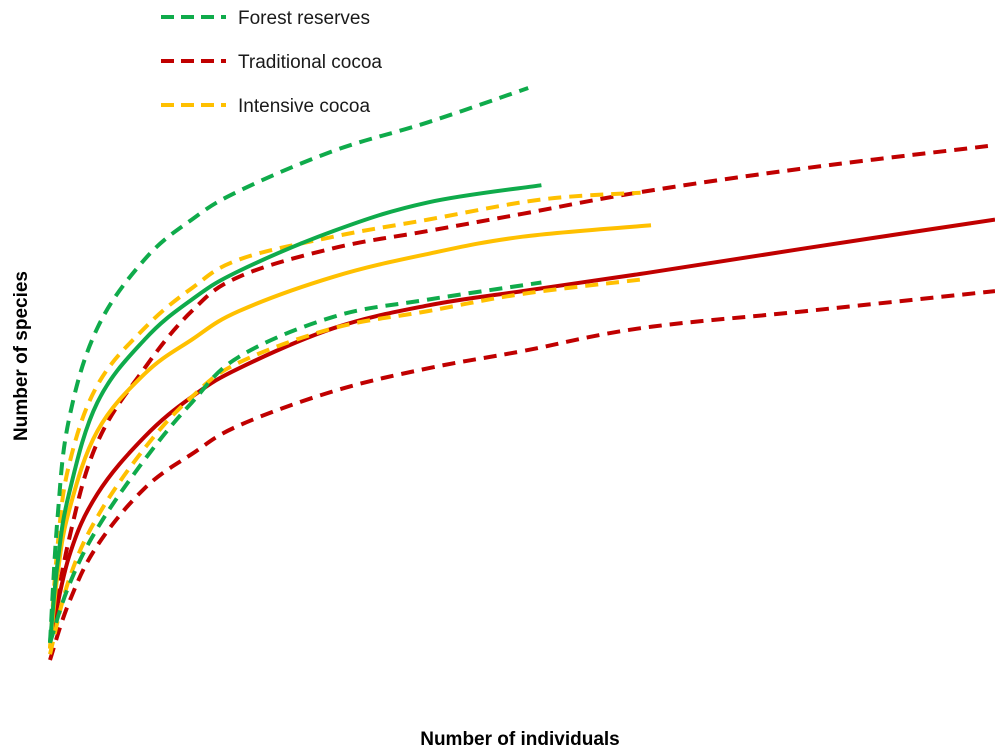  I want to click on legend-label: Traditional cocoa, so click(310, 62).